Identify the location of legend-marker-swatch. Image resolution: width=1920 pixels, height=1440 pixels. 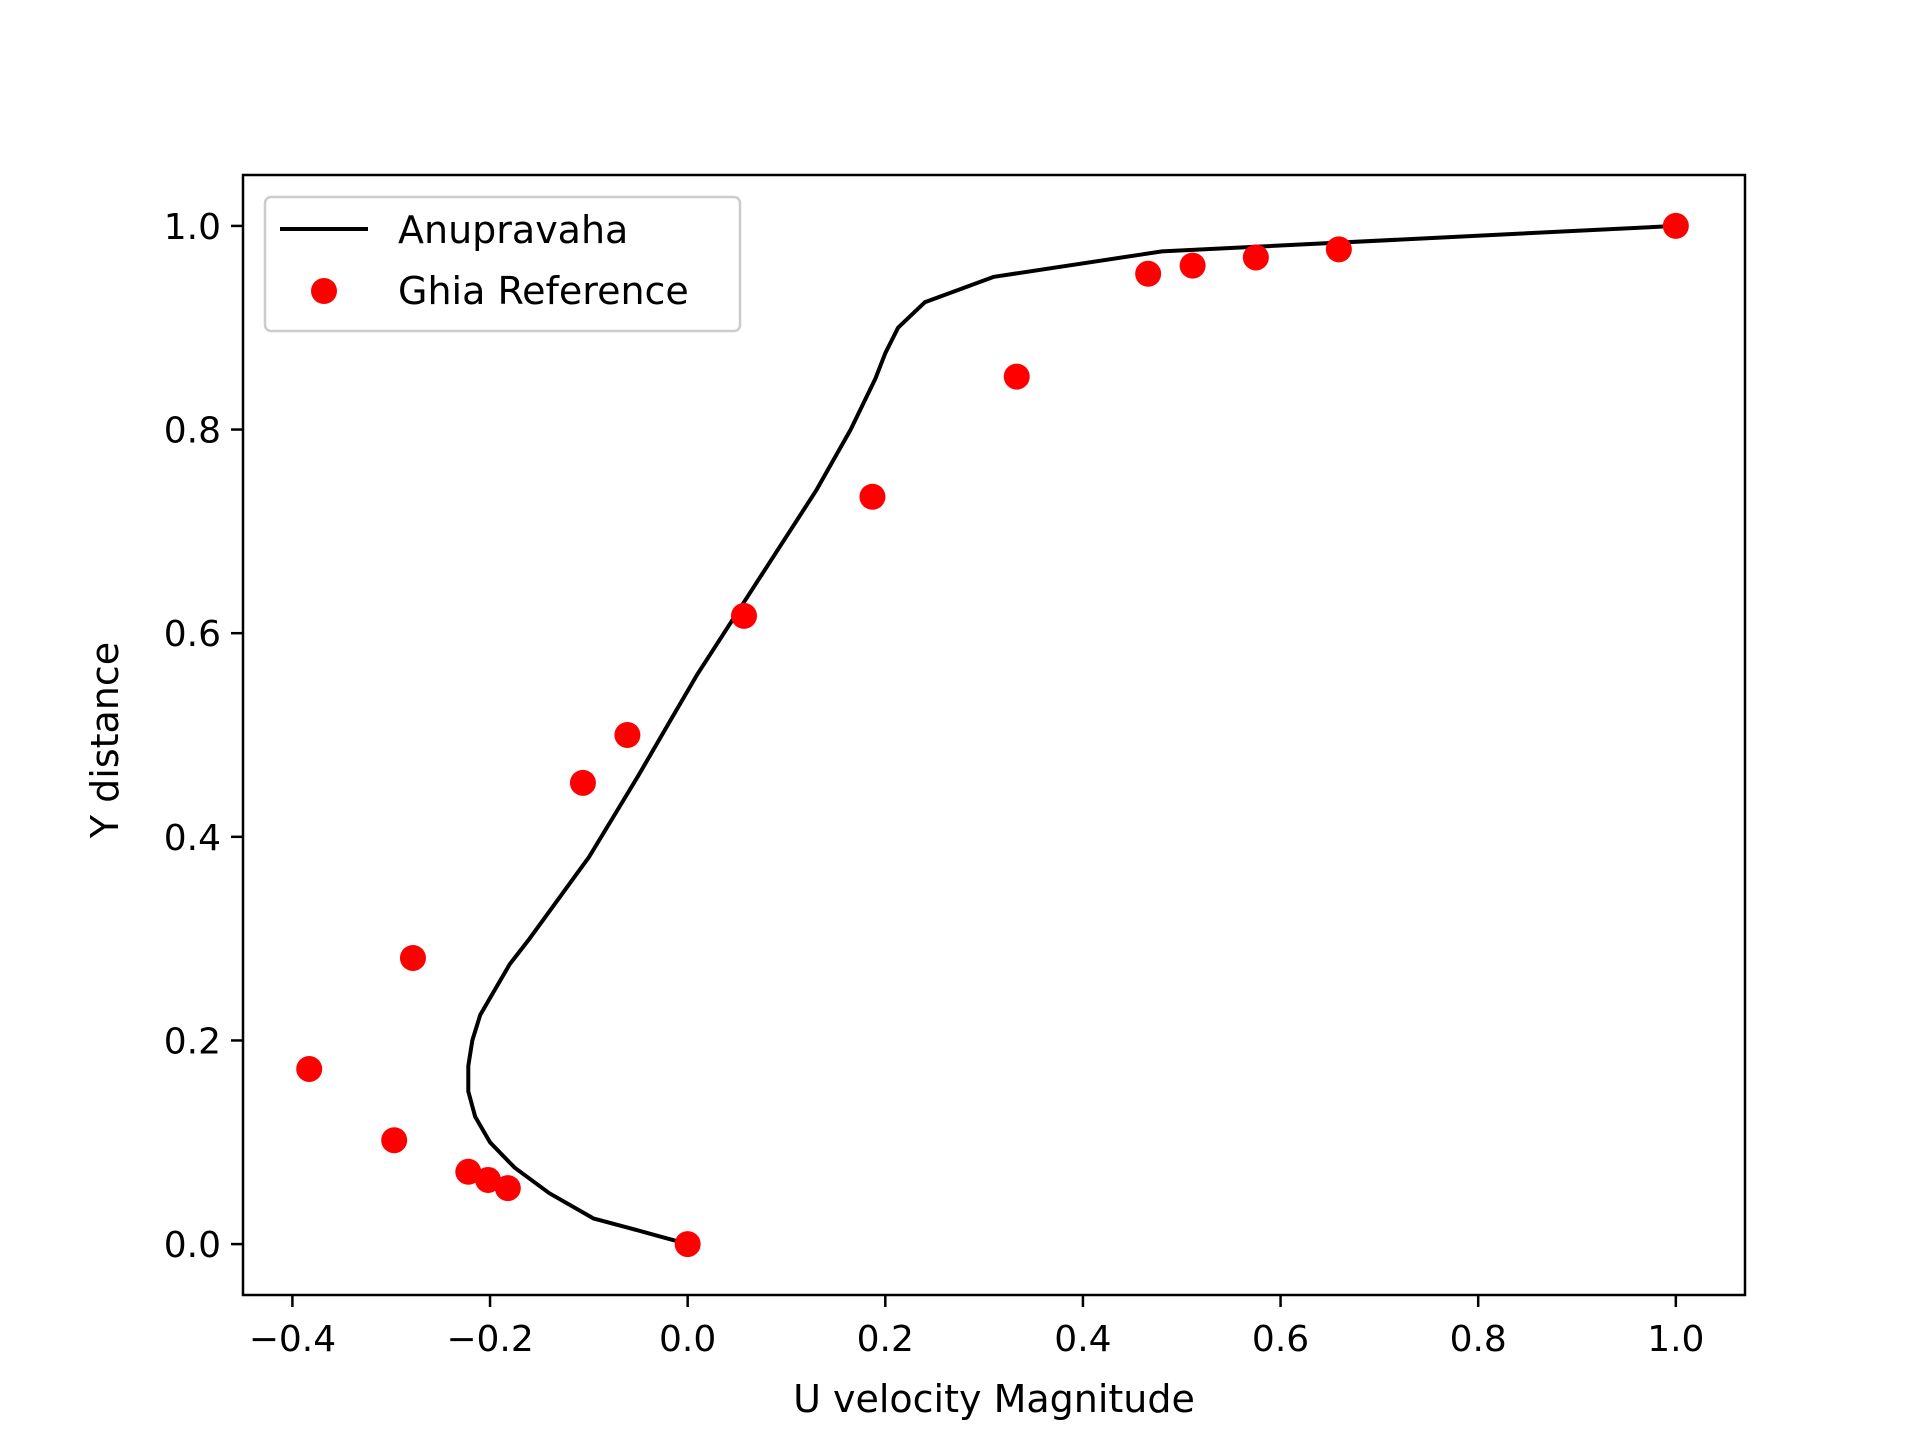
(324, 291).